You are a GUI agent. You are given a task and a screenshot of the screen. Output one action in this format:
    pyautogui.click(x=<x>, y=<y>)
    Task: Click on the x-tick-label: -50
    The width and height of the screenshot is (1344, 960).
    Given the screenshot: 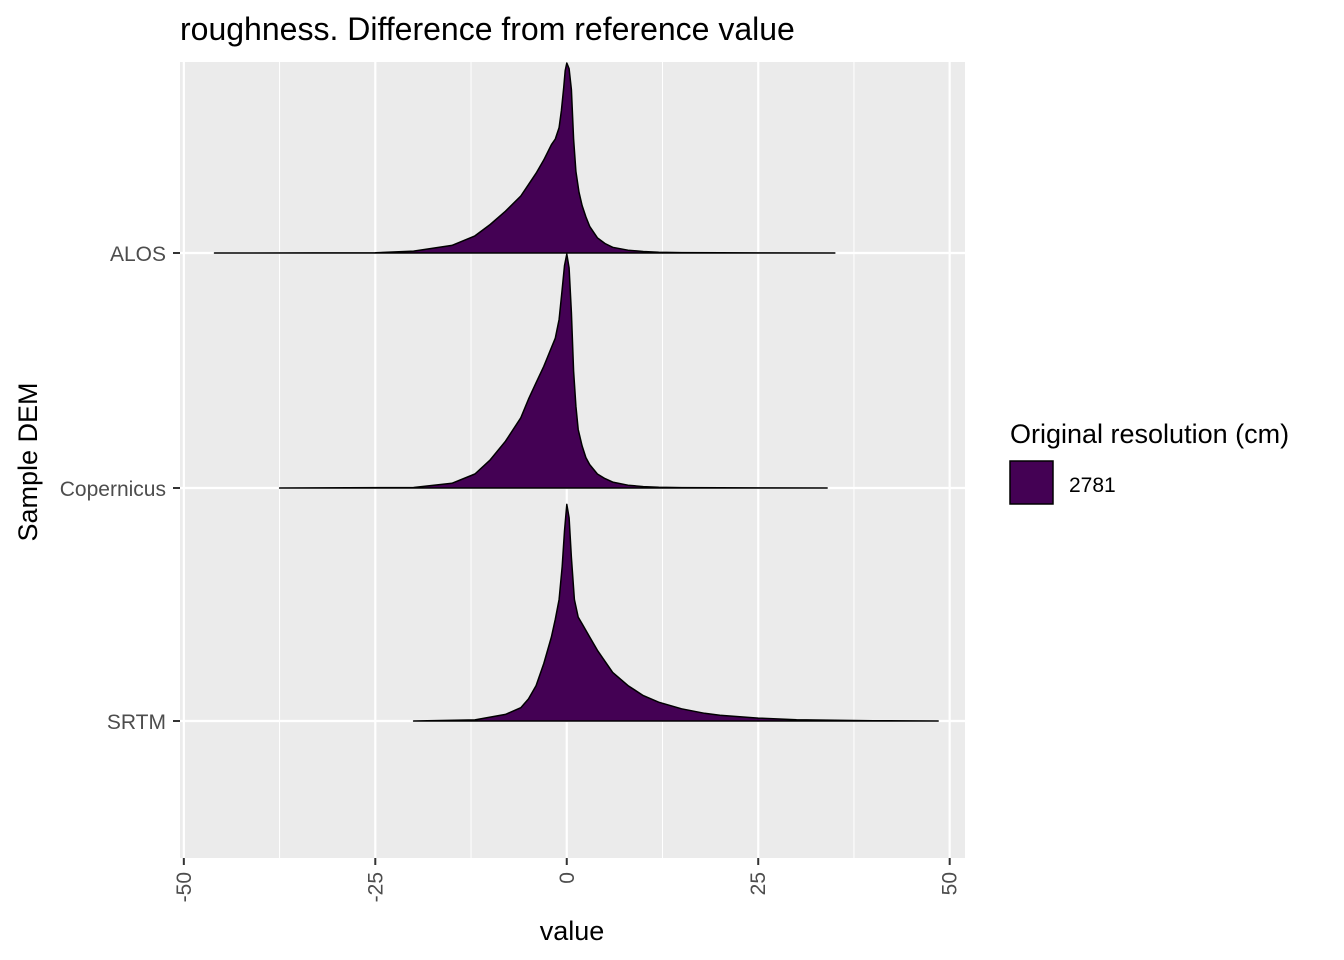 What is the action you would take?
    pyautogui.click(x=184, y=887)
    